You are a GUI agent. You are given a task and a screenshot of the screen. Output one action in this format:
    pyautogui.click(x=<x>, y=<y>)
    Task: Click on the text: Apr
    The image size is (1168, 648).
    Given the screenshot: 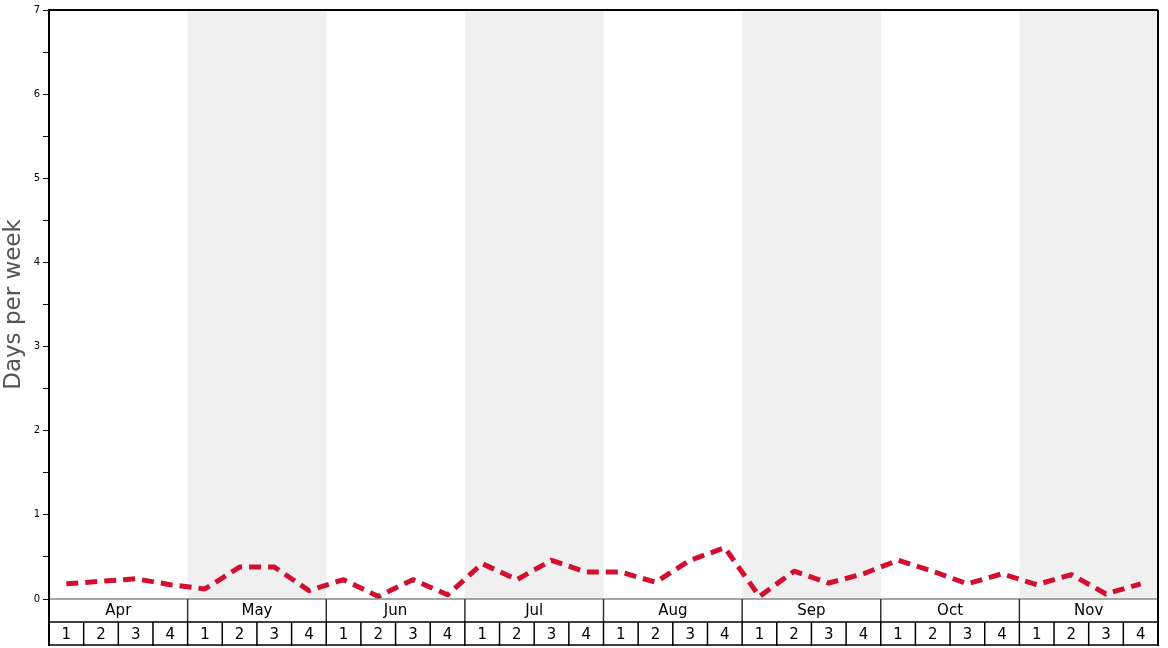 What is the action you would take?
    pyautogui.click(x=119, y=610)
    